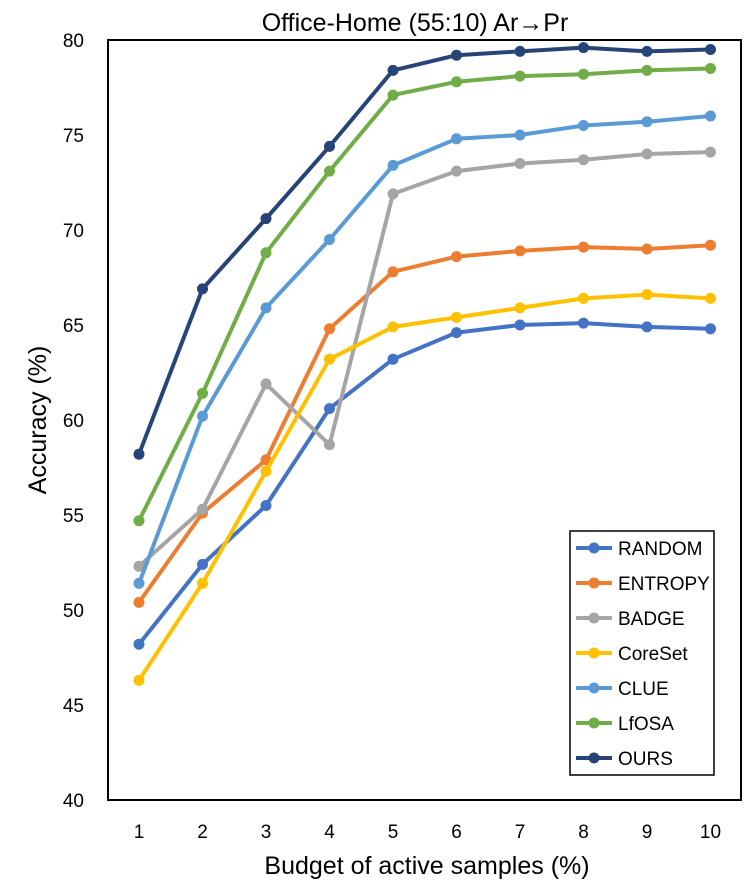 The height and width of the screenshot is (893, 754). I want to click on y-axis-ticks: 40 45 50 55 60 65 70 75 80, so click(73, 421).